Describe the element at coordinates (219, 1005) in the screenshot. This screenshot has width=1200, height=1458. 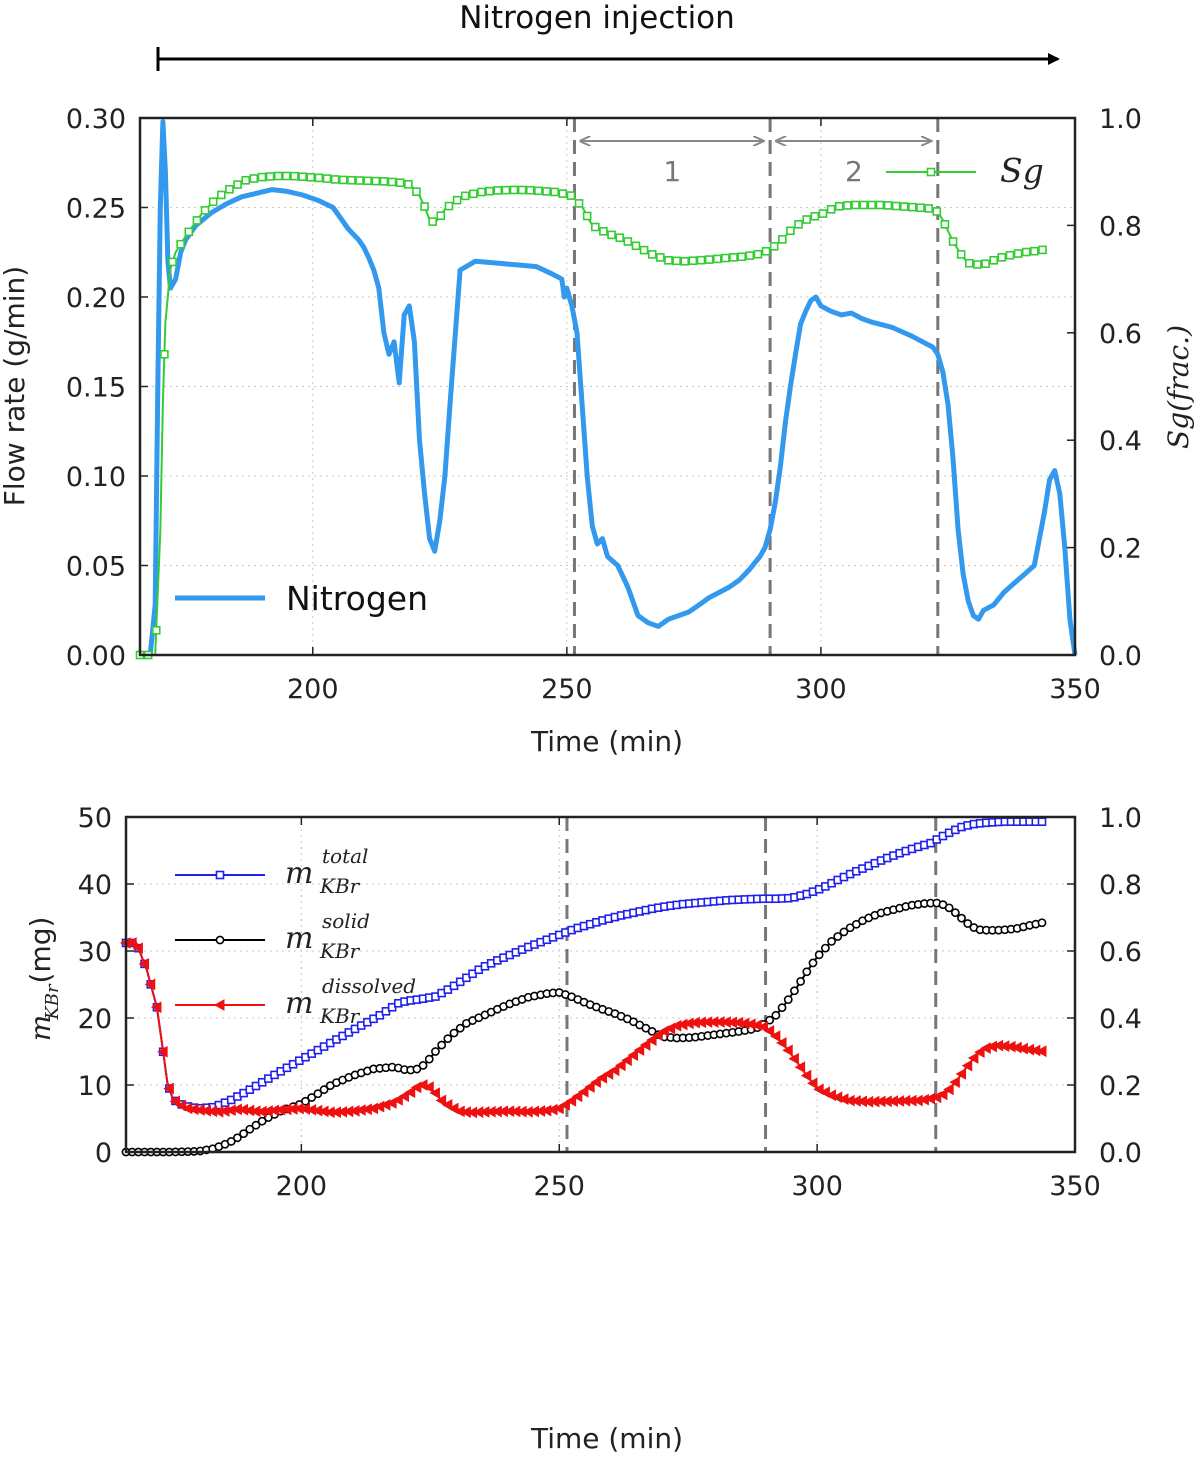
I see `legend-marker-dissolved` at that location.